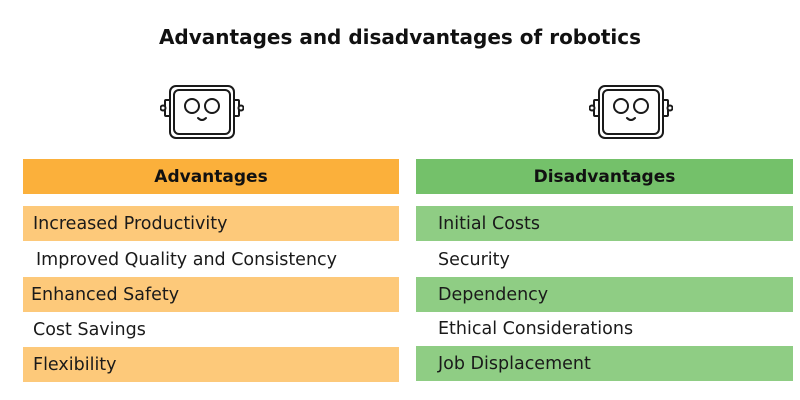 This screenshot has height=400, width=800. What do you see at coordinates (105, 294) in the screenshot?
I see `advantage-item-label: Enhanced Safety` at bounding box center [105, 294].